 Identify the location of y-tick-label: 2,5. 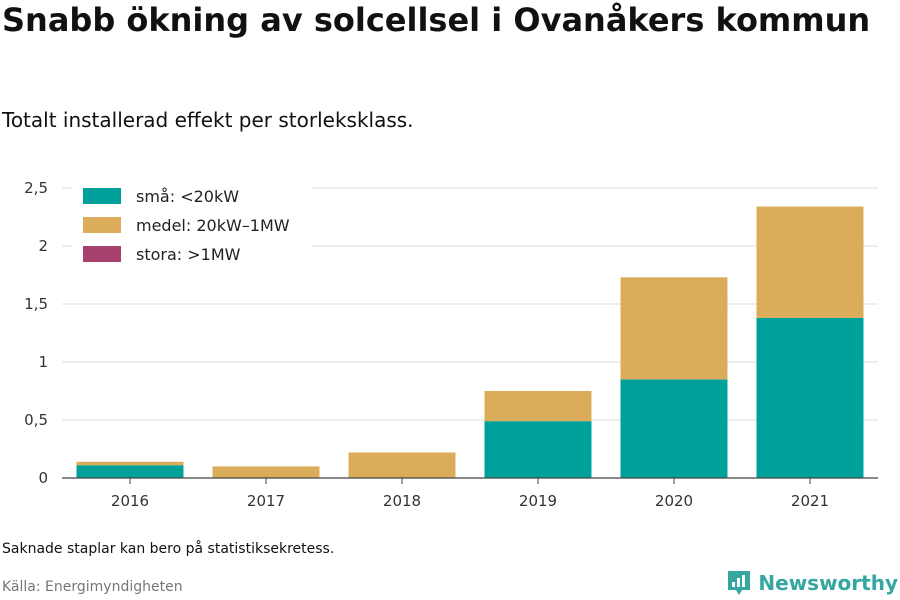
(36, 188).